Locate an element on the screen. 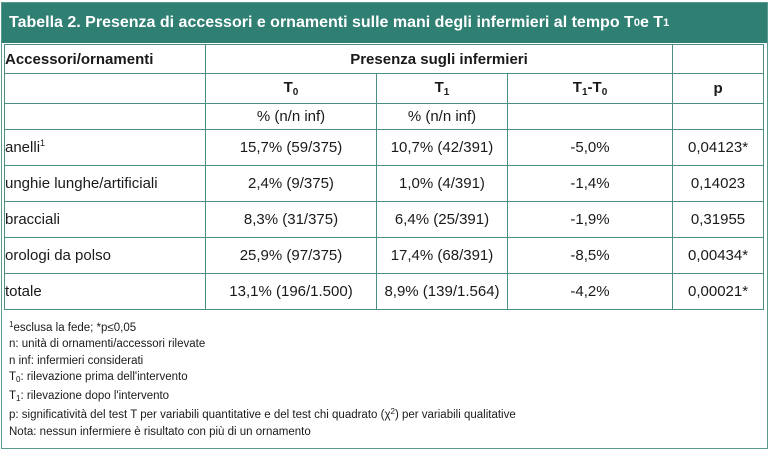 The width and height of the screenshot is (771, 452). note-text: ) per variabili qualitative is located at coordinates (455, 415).